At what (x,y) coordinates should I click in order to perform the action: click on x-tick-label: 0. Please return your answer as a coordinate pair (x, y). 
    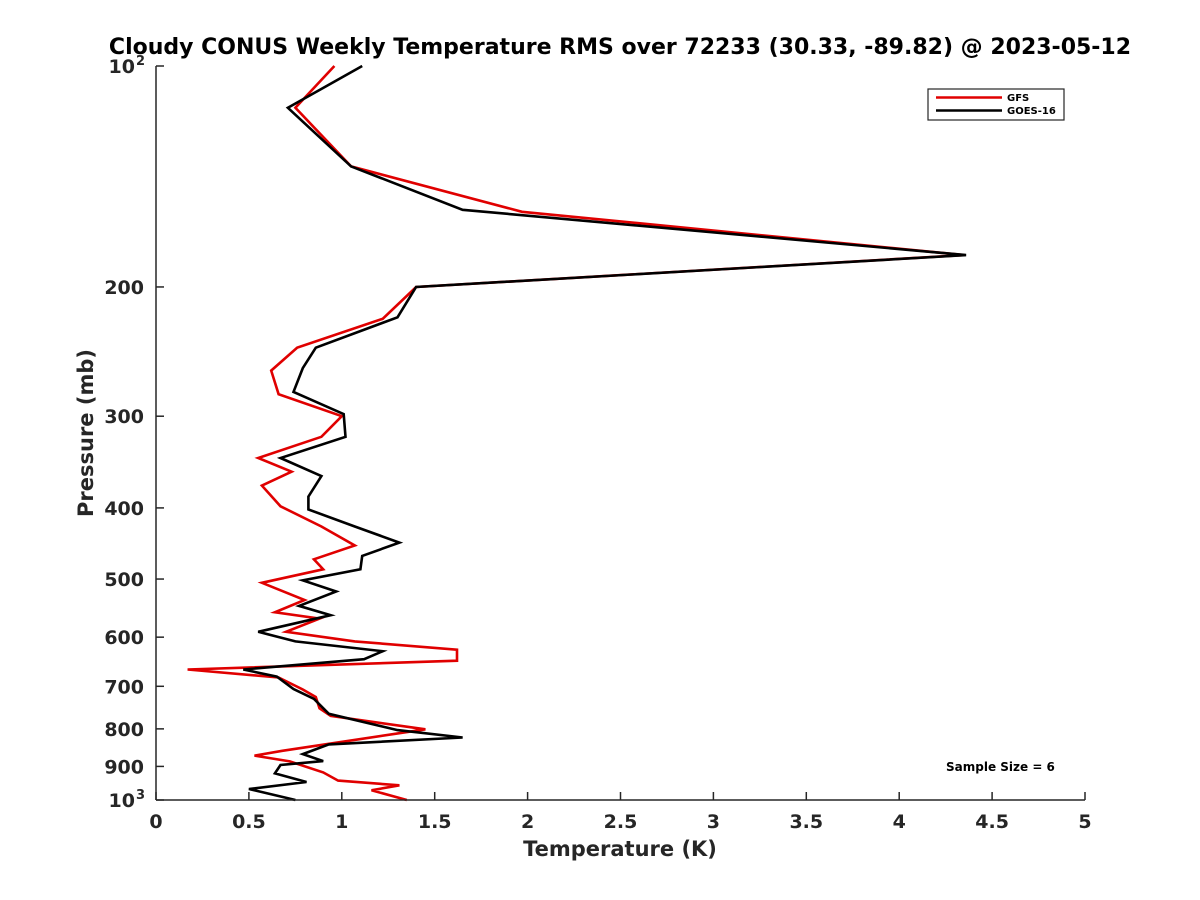
    Looking at the image, I should click on (155, 822).